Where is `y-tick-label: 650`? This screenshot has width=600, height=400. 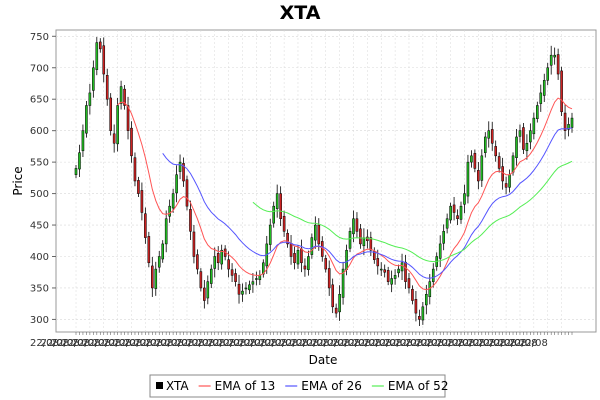 y-tick-label: 650 is located at coordinates (39, 100).